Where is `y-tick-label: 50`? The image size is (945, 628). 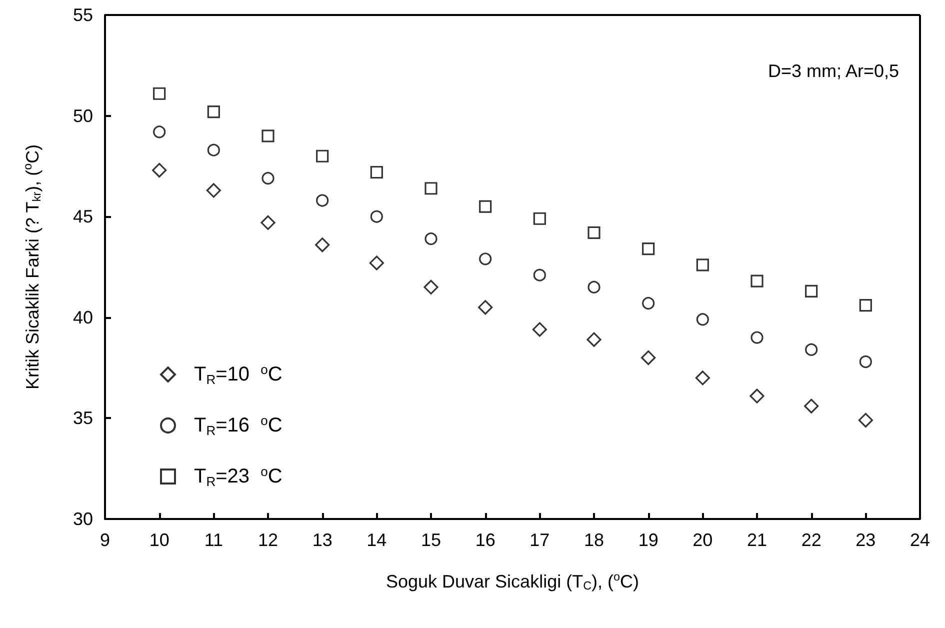 y-tick-label: 50 is located at coordinates (82, 116).